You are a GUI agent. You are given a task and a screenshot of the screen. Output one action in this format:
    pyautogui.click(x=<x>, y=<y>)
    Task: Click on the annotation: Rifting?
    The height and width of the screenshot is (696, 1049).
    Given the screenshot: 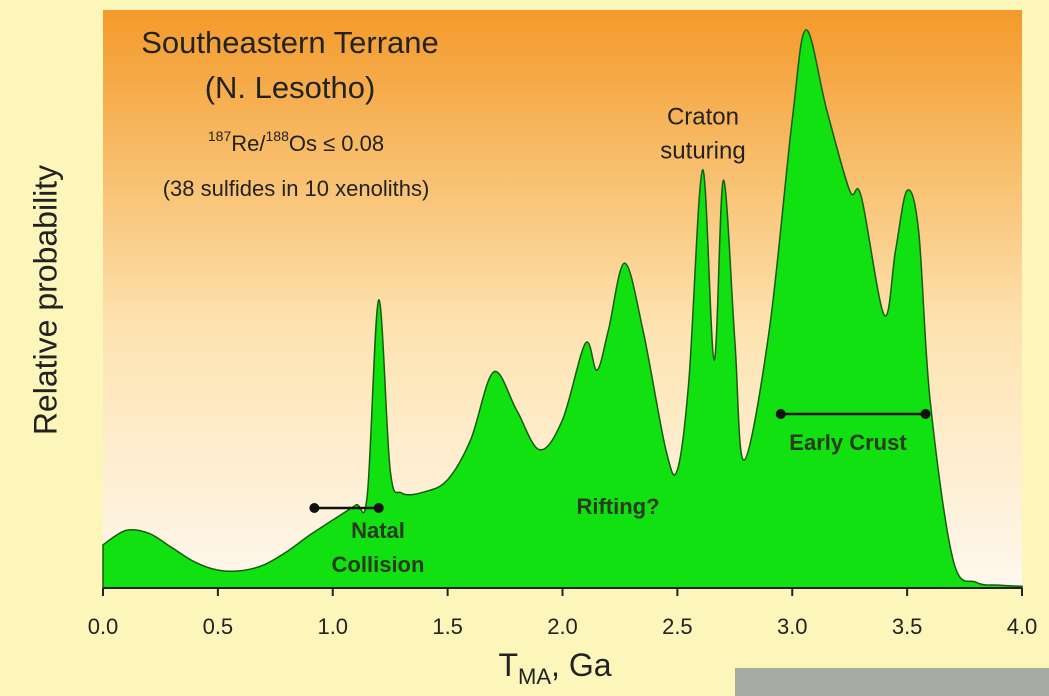 What is the action you would take?
    pyautogui.click(x=617, y=506)
    